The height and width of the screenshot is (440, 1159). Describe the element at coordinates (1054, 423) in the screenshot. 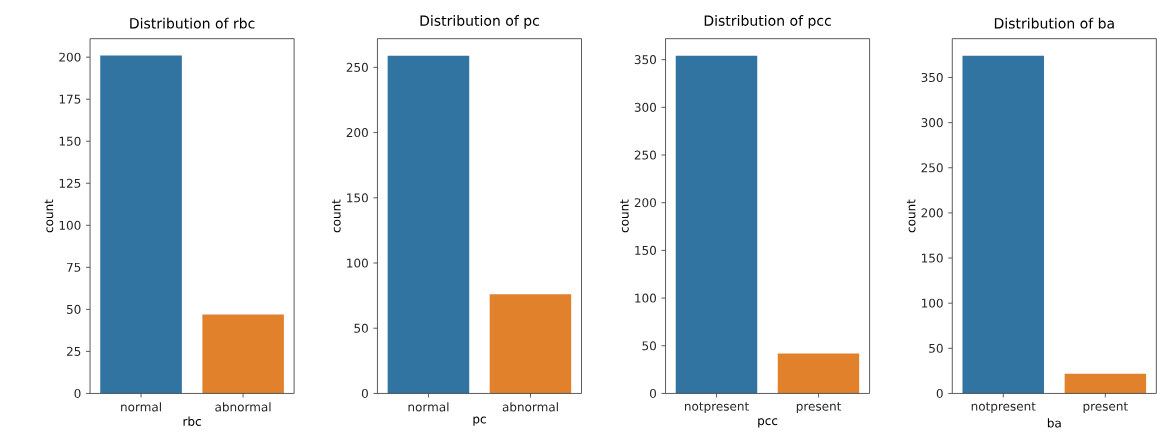

I see `x-axis-title: ba` at that location.